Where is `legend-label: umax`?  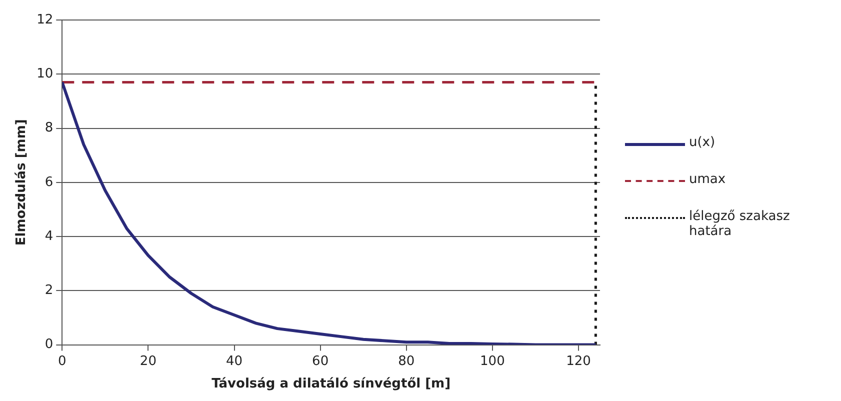
legend-label: umax is located at coordinates (708, 179).